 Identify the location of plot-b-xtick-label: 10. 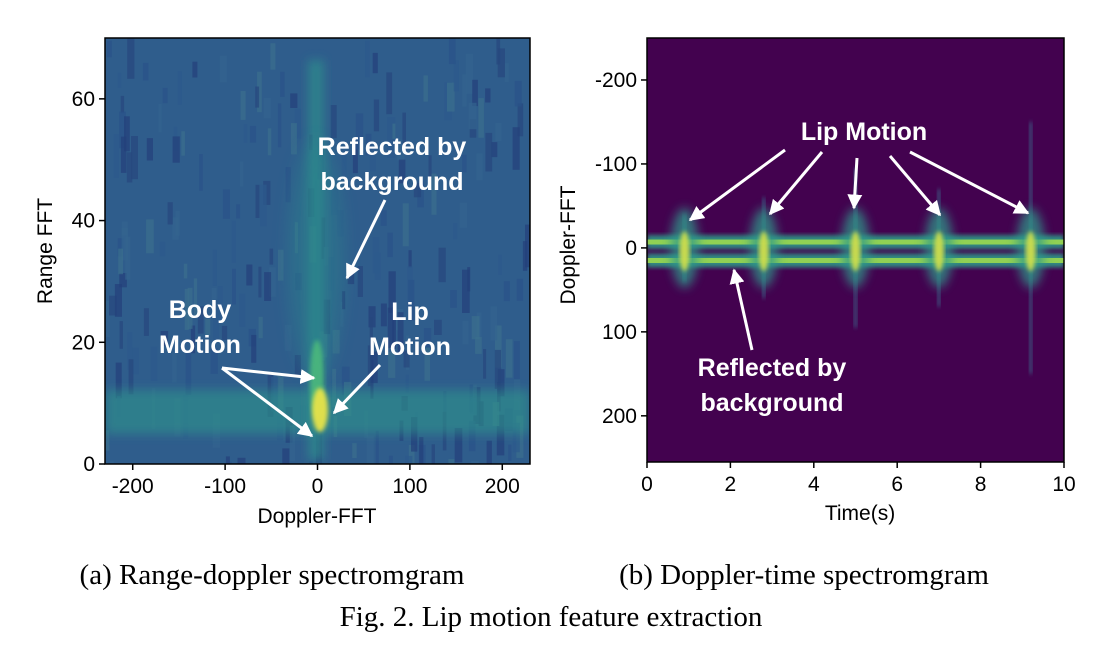
(1063, 484).